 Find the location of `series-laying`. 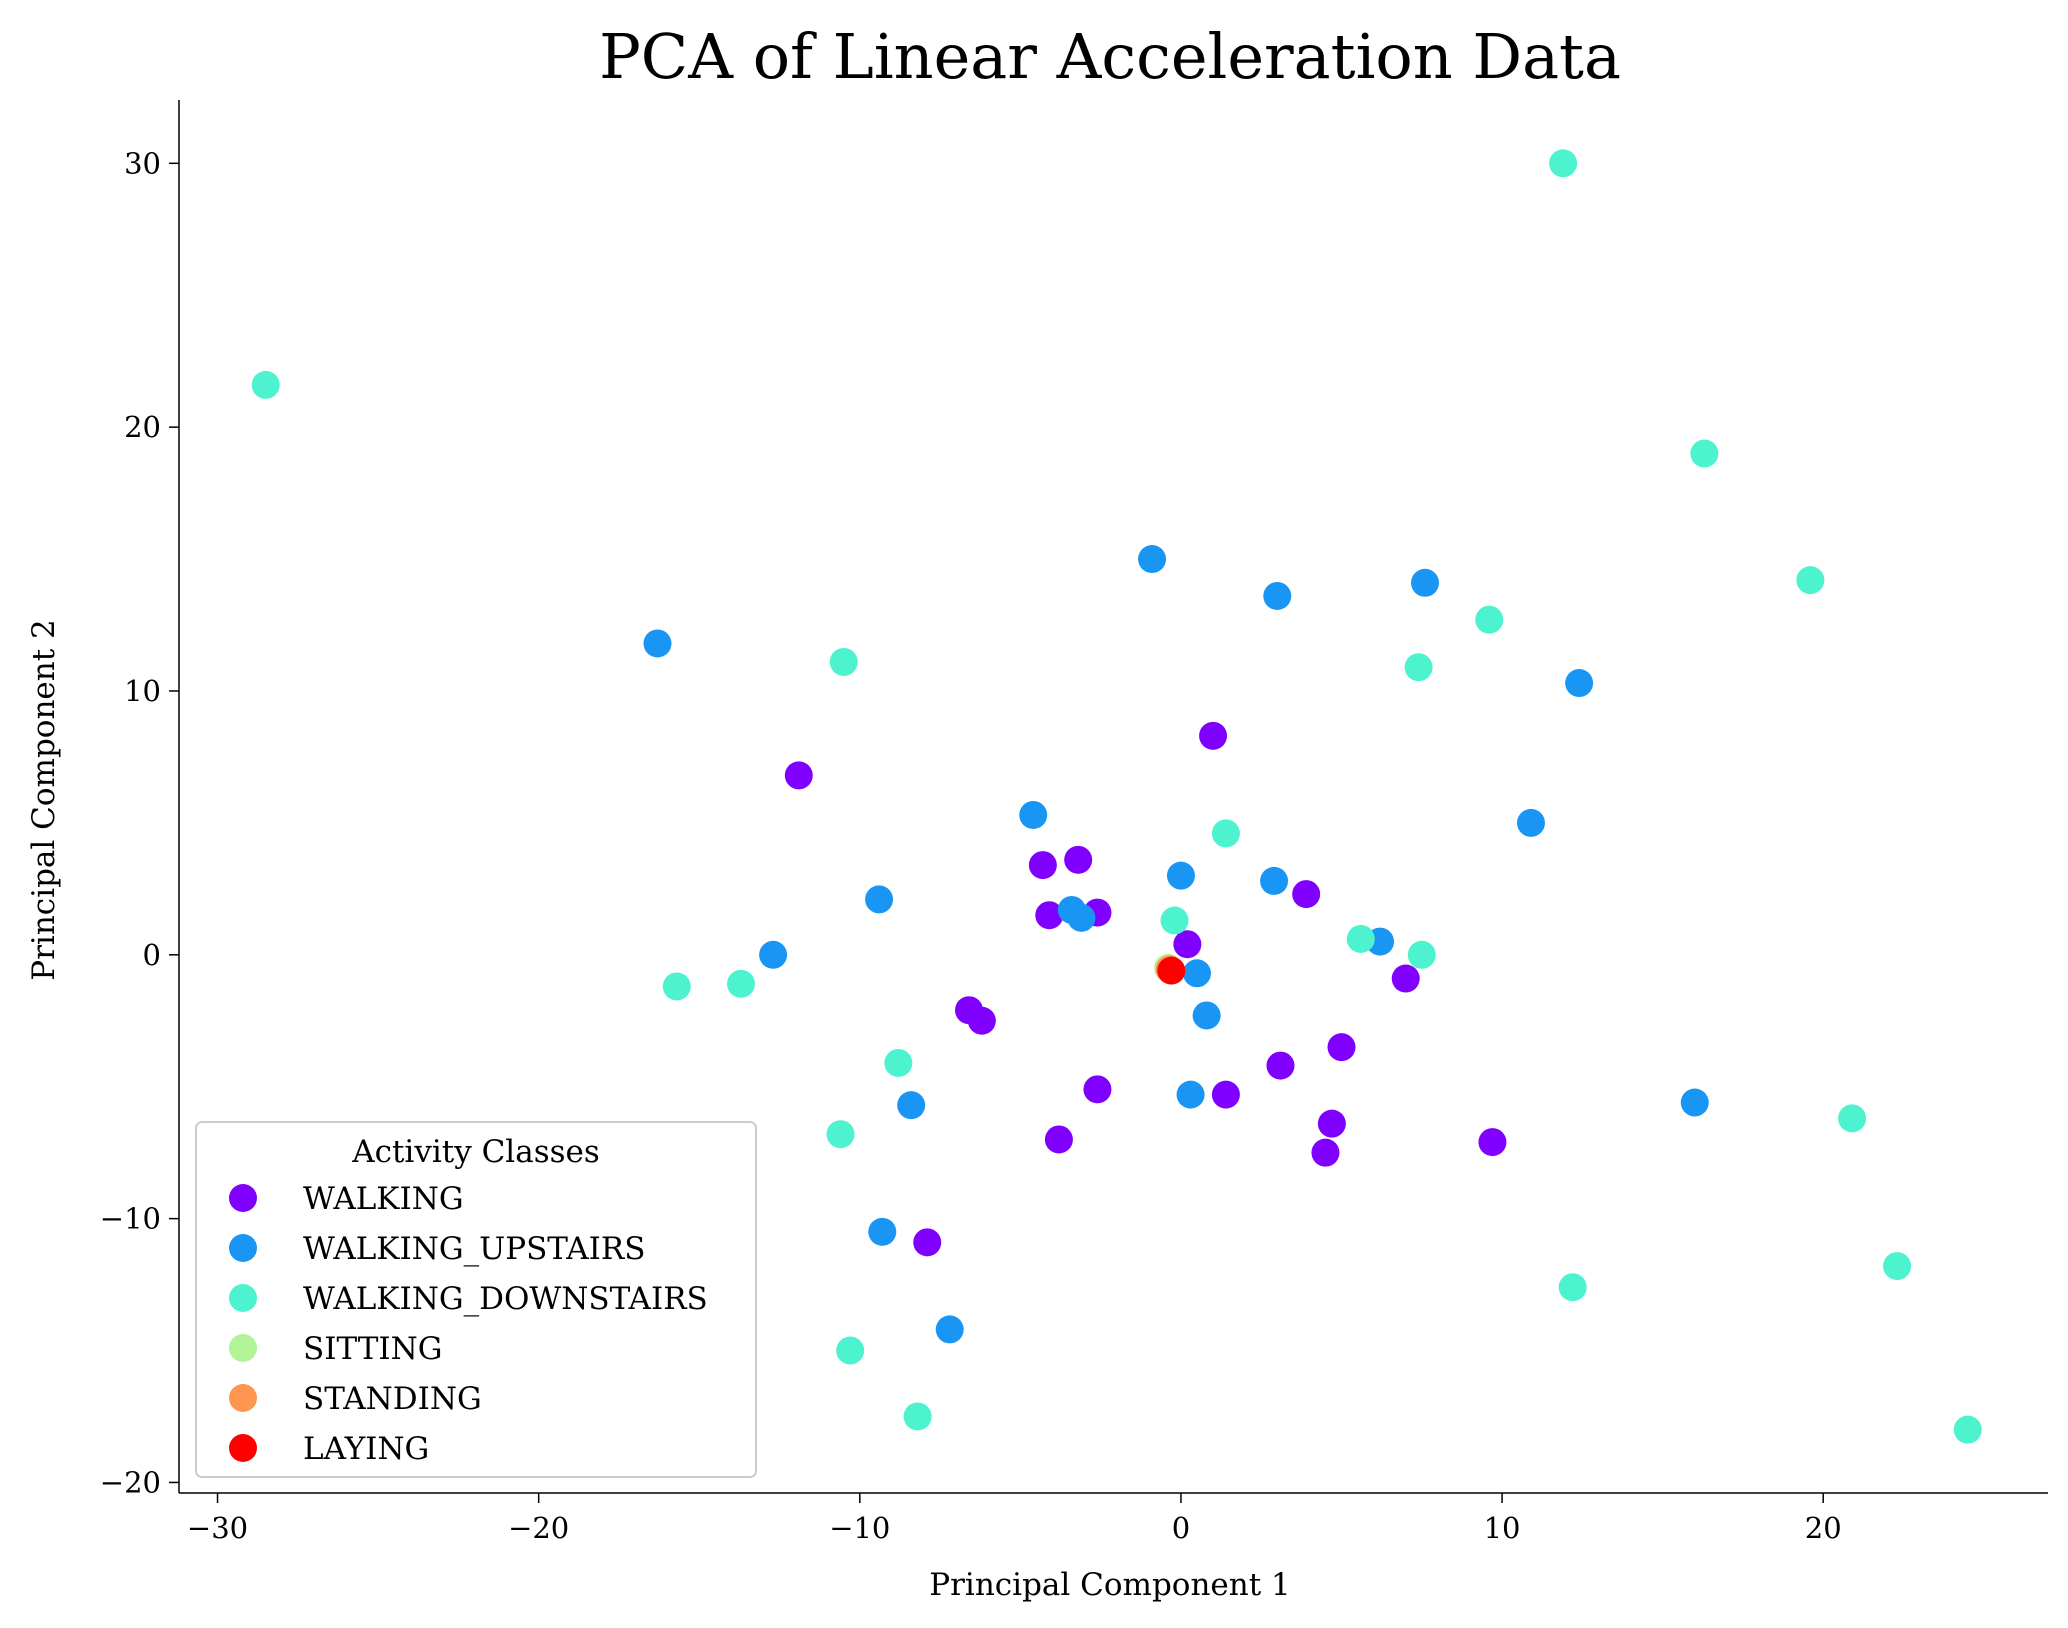

series-laying is located at coordinates (1171, 970).